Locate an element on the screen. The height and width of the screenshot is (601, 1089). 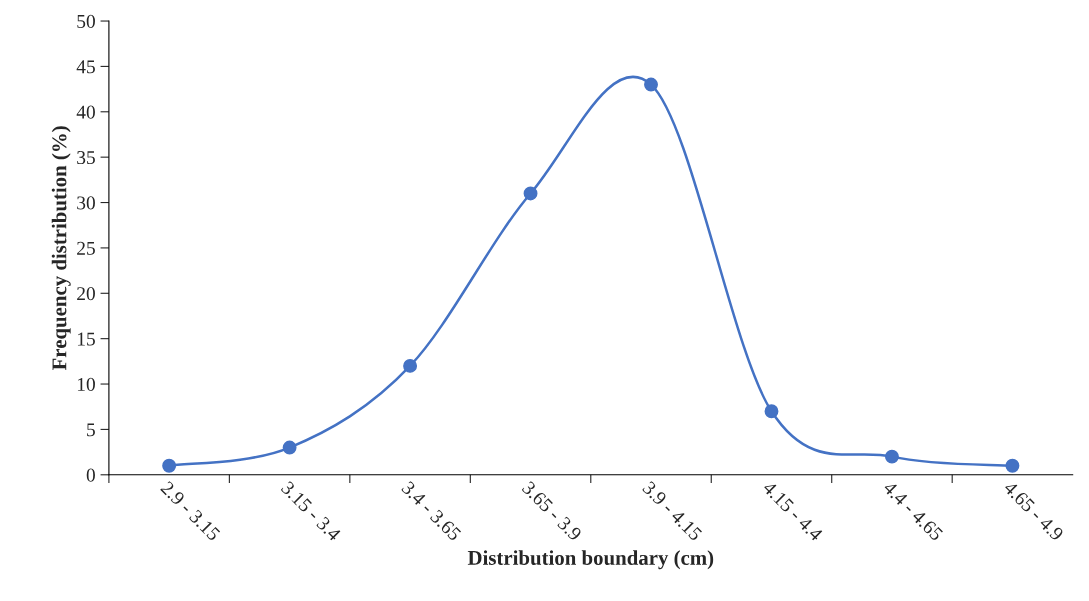
y-tick-label: 30 is located at coordinates (86, 203).